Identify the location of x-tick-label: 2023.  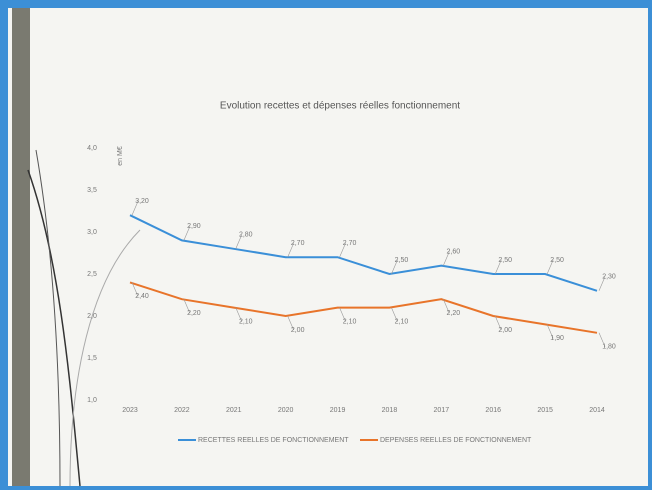
(130, 410).